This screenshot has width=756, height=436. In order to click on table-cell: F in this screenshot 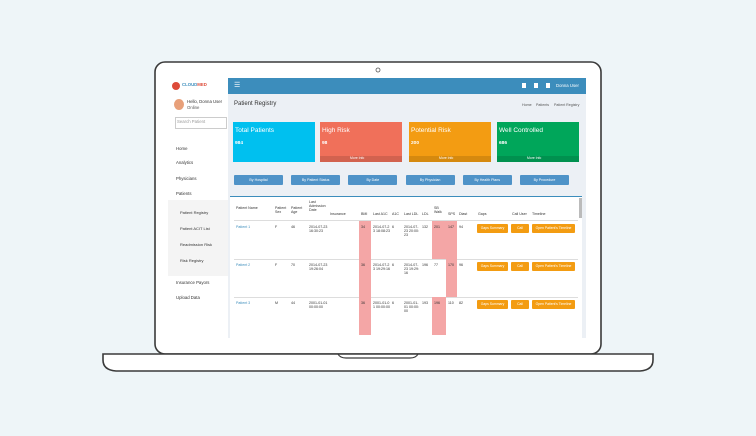, I will do `click(276, 227)`.